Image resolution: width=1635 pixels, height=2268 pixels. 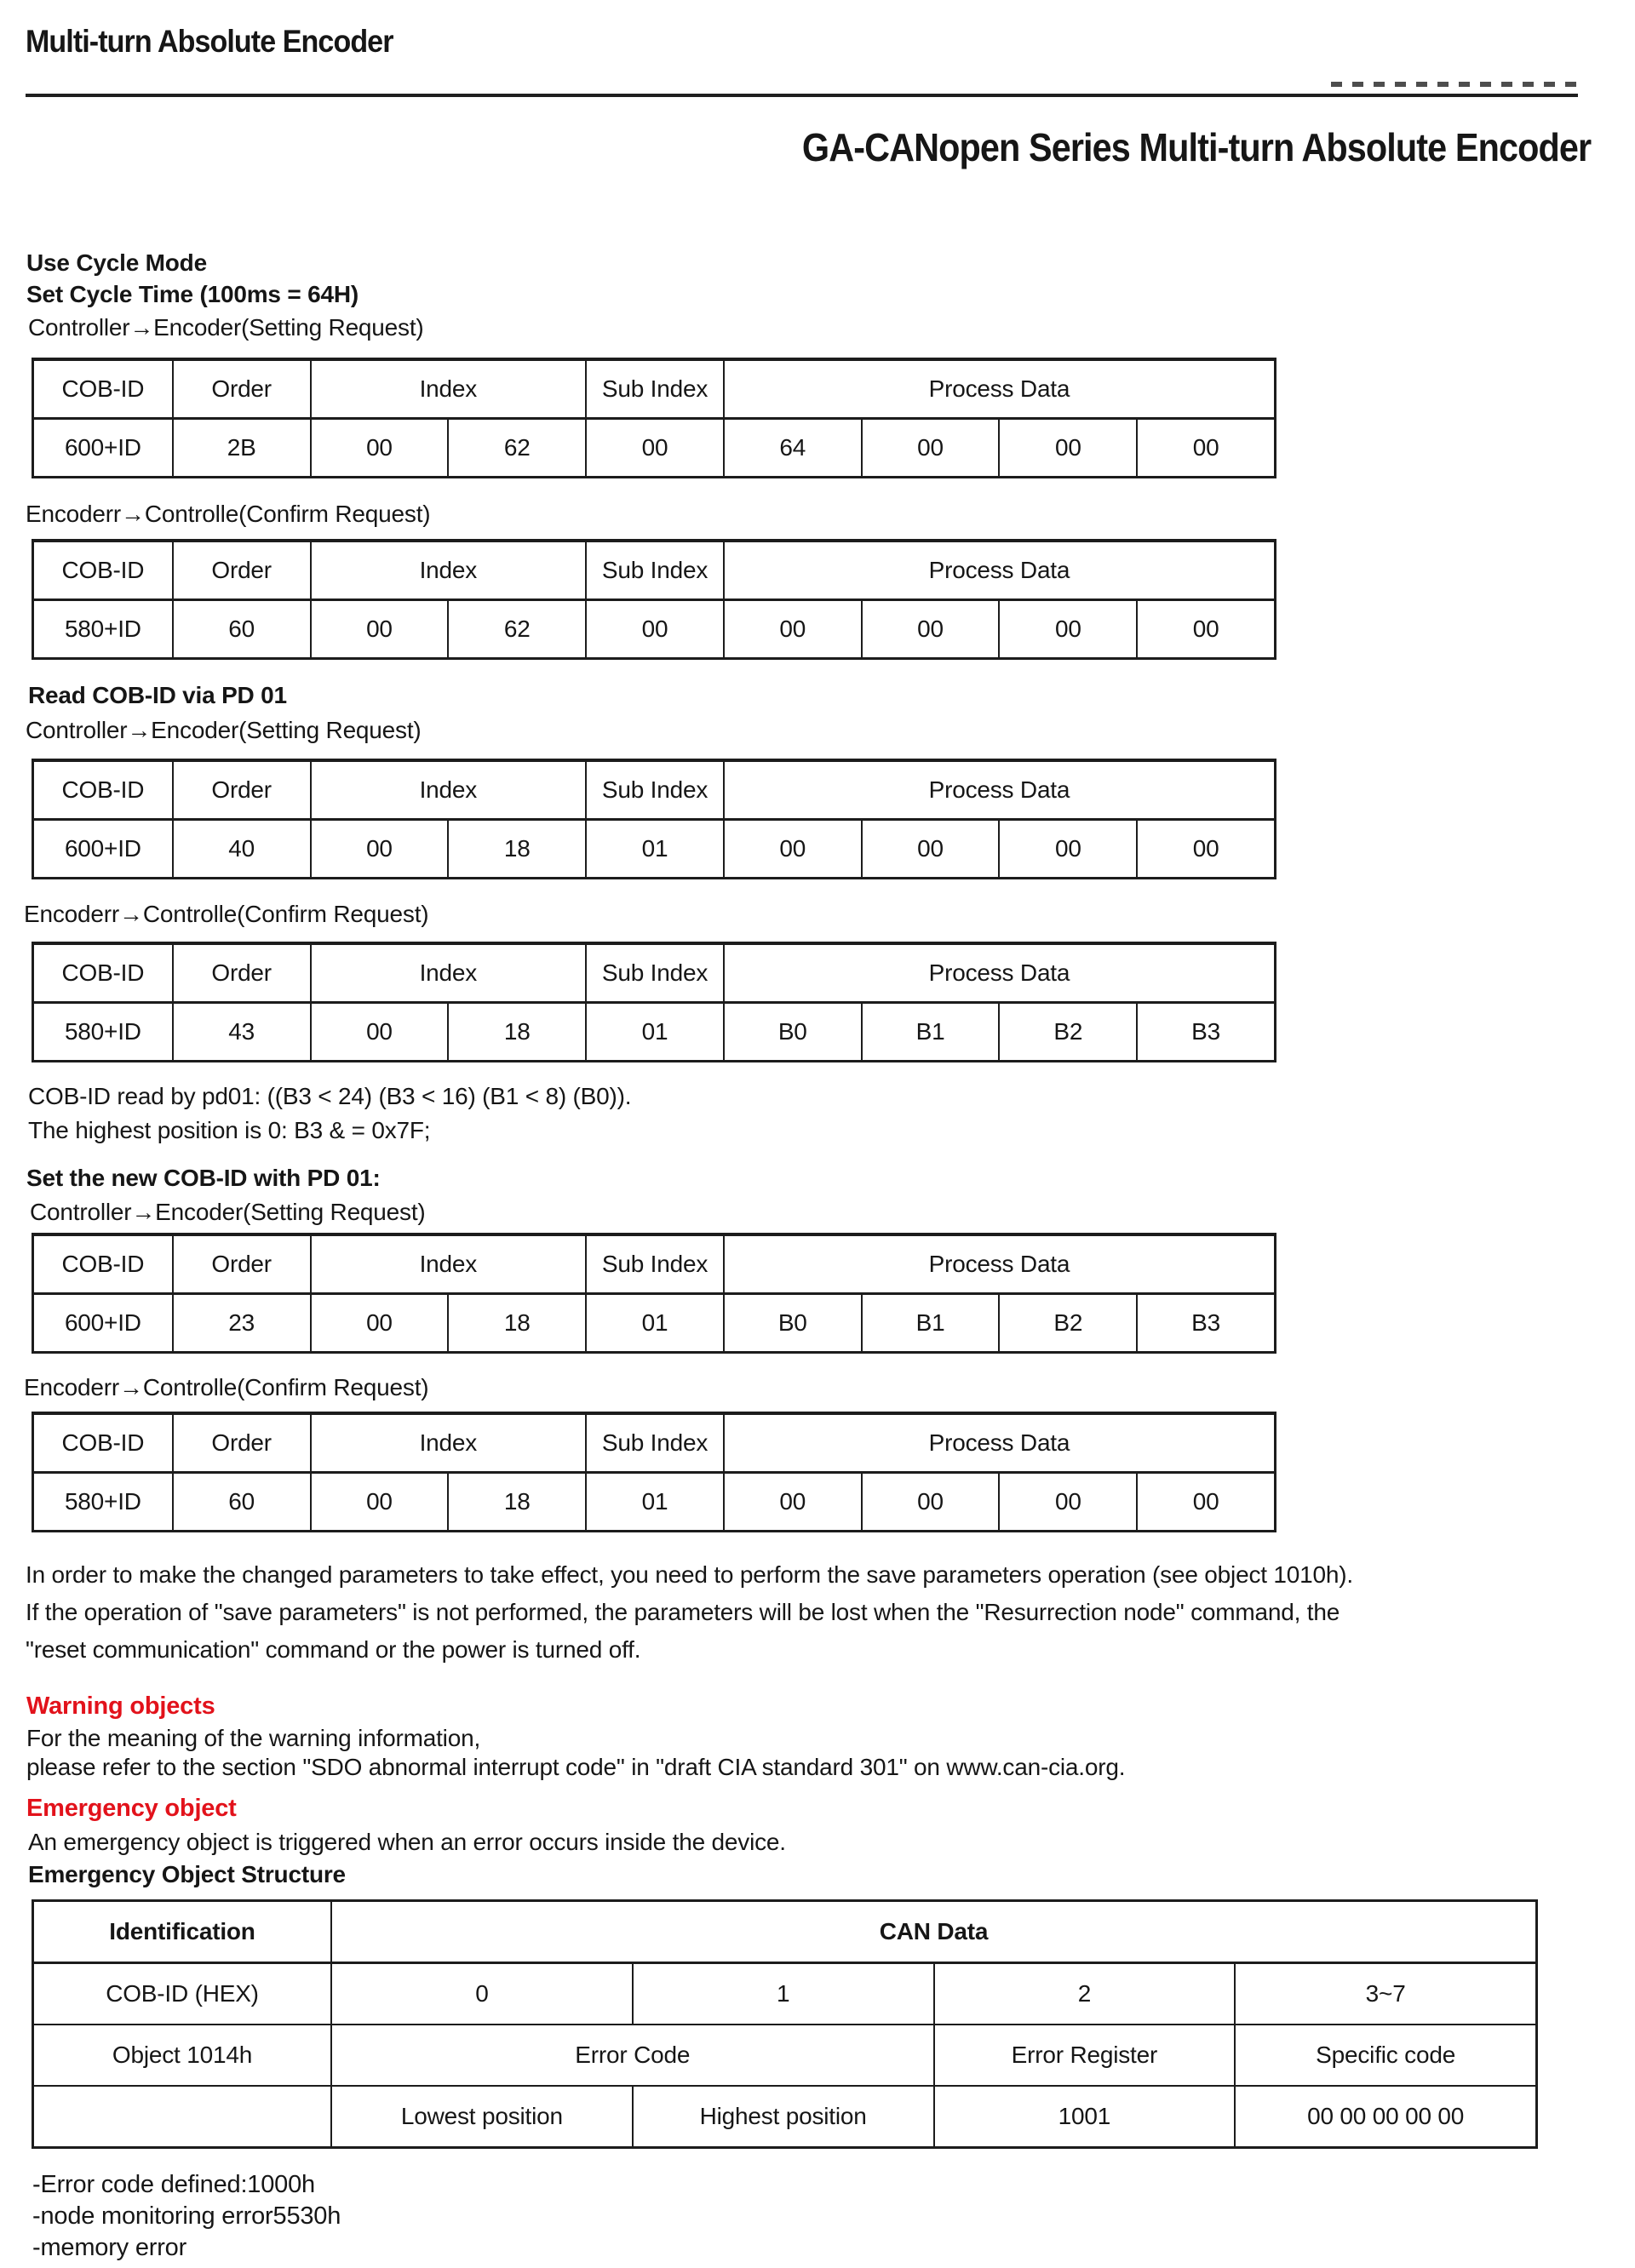 What do you see at coordinates (1205, 1032) in the screenshot?
I see `data-cell: B3` at bounding box center [1205, 1032].